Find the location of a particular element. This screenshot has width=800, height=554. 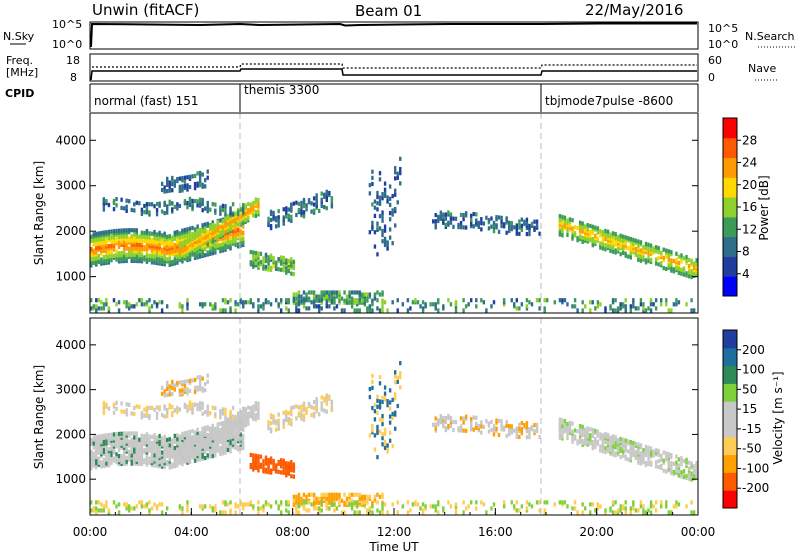

freq-strip: Freq. [MHz] 18 8 60 0 Nave is located at coordinates (392, 68).